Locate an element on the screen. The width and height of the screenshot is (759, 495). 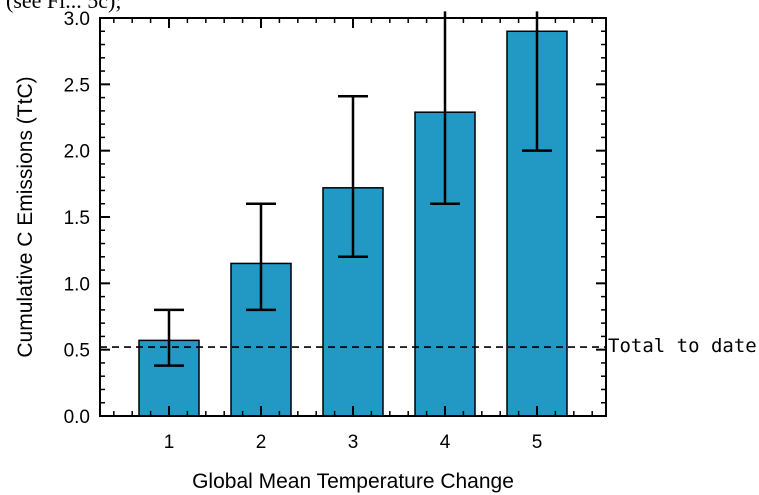
y-tick-label: 1.0 is located at coordinates (77, 284).